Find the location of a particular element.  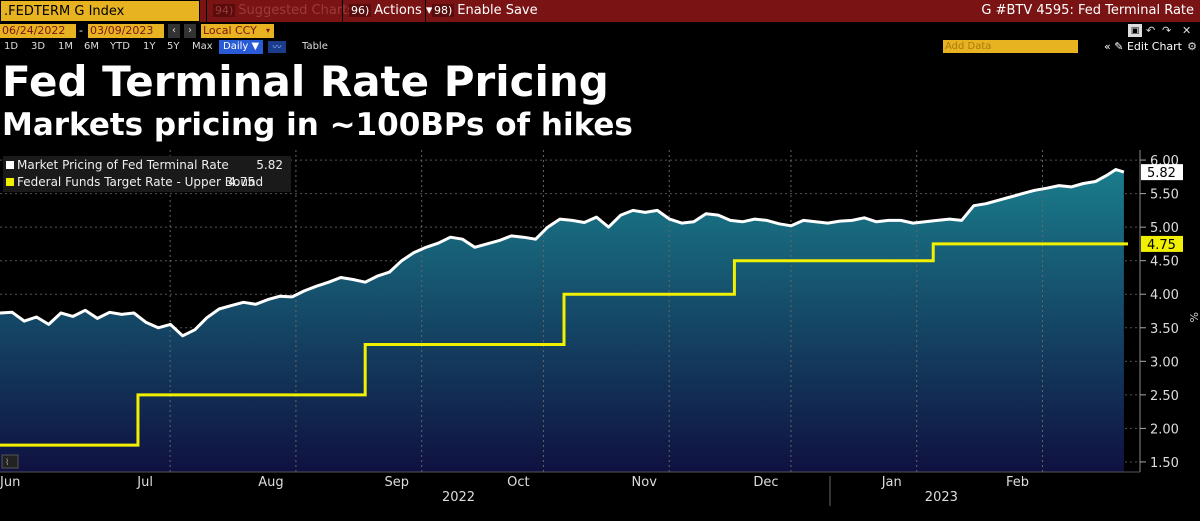

suggested-charts-label: Suggested Charts is located at coordinates (296, 10).